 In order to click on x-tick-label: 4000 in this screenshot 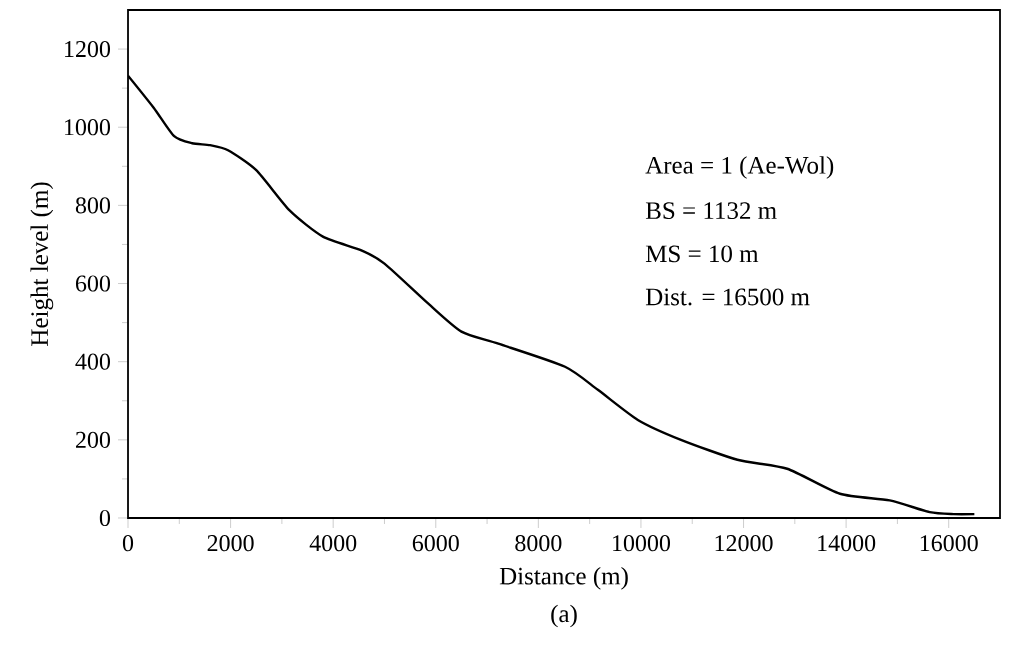, I will do `click(333, 543)`.